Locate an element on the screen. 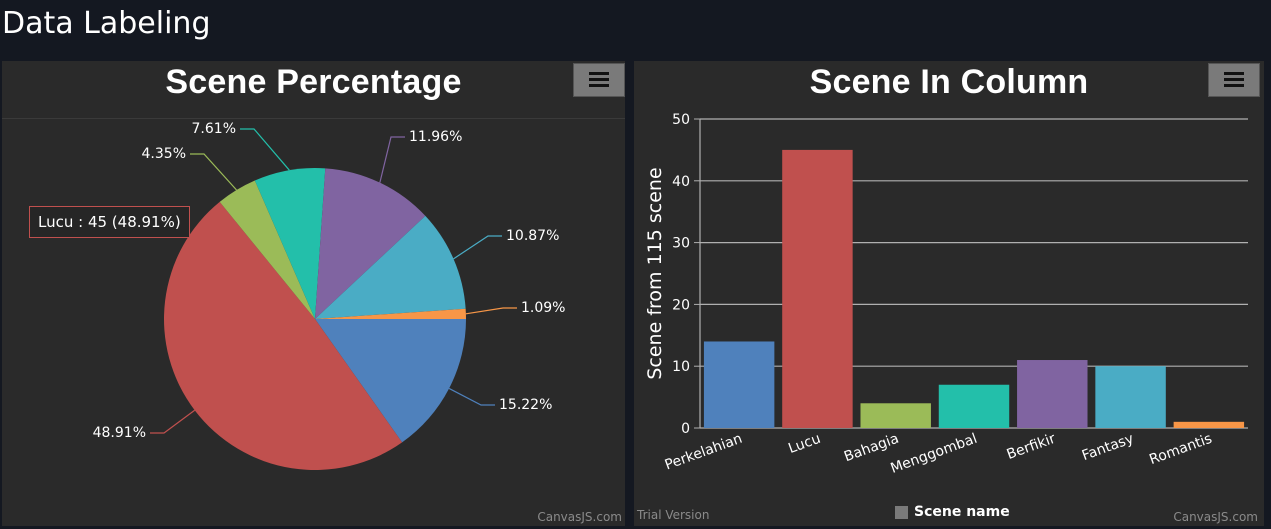 This screenshot has width=1271, height=529. bar-perkelahian is located at coordinates (739, 384).